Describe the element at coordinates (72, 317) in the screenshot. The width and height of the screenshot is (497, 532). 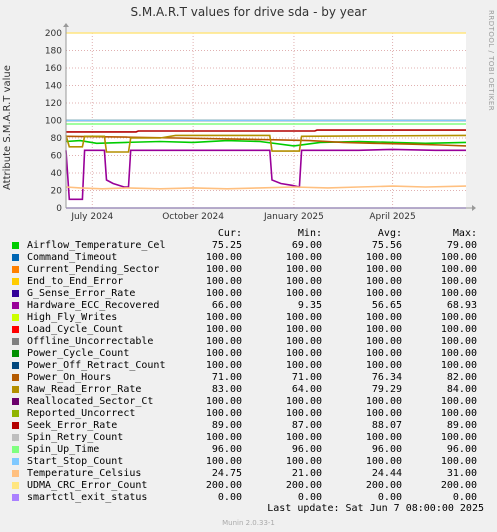
I see `legend-series-name: High_Fly_Writes` at that location.